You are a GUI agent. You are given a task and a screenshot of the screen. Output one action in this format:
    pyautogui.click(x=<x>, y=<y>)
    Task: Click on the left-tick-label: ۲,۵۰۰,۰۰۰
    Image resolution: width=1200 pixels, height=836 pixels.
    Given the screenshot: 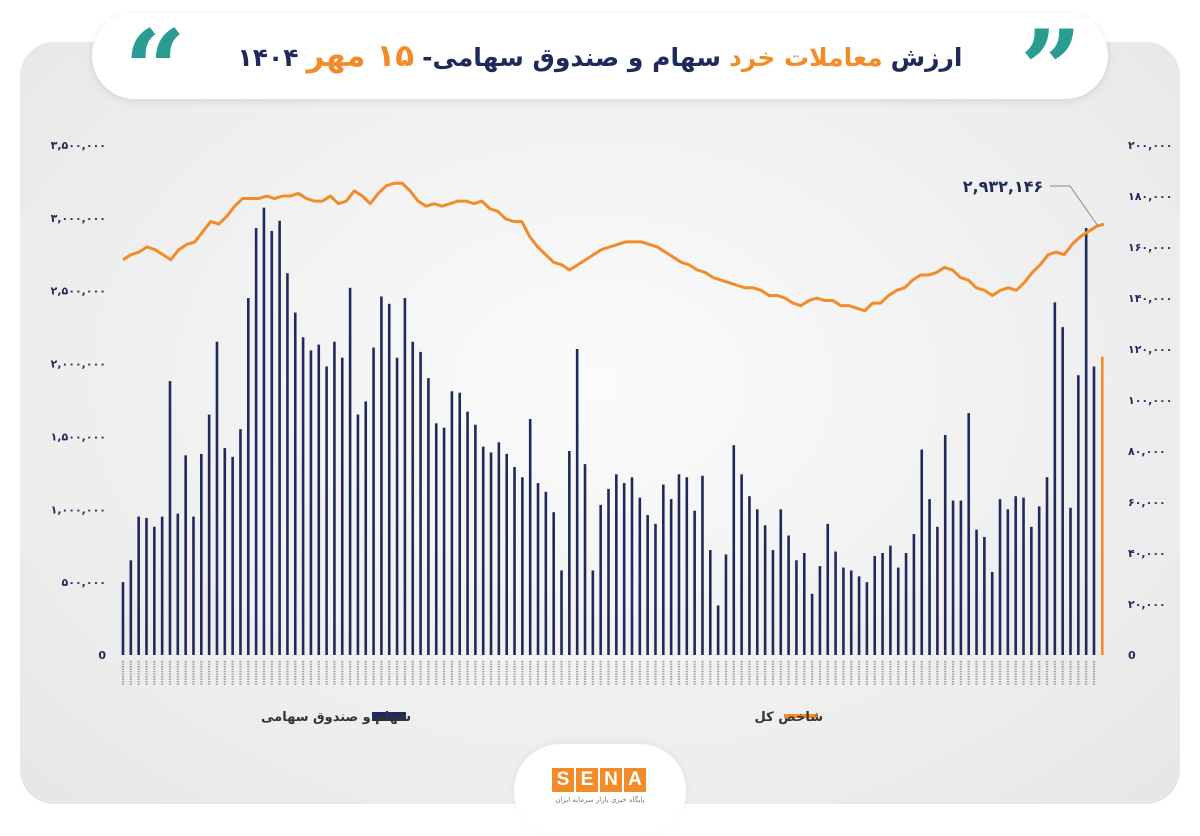 What is the action you would take?
    pyautogui.click(x=78, y=291)
    